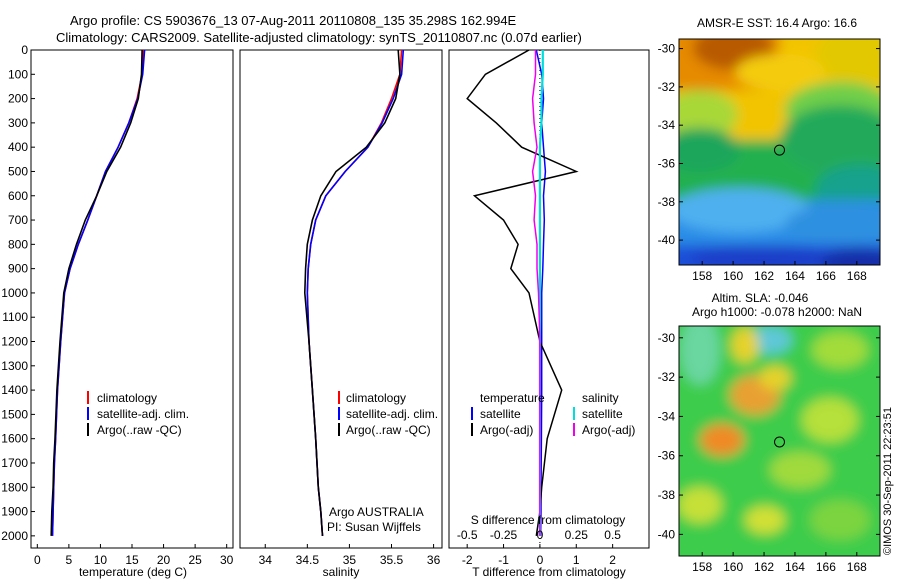 The width and height of the screenshot is (900, 580). What do you see at coordinates (132, 560) in the screenshot?
I see `x-tick-label: 15` at bounding box center [132, 560].